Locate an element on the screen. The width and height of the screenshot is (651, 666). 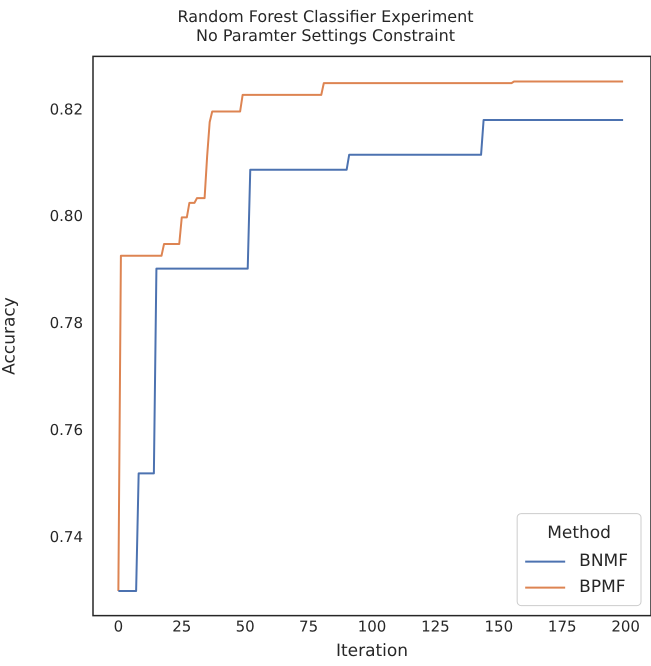
x-tick-label: 50 is located at coordinates (245, 626).